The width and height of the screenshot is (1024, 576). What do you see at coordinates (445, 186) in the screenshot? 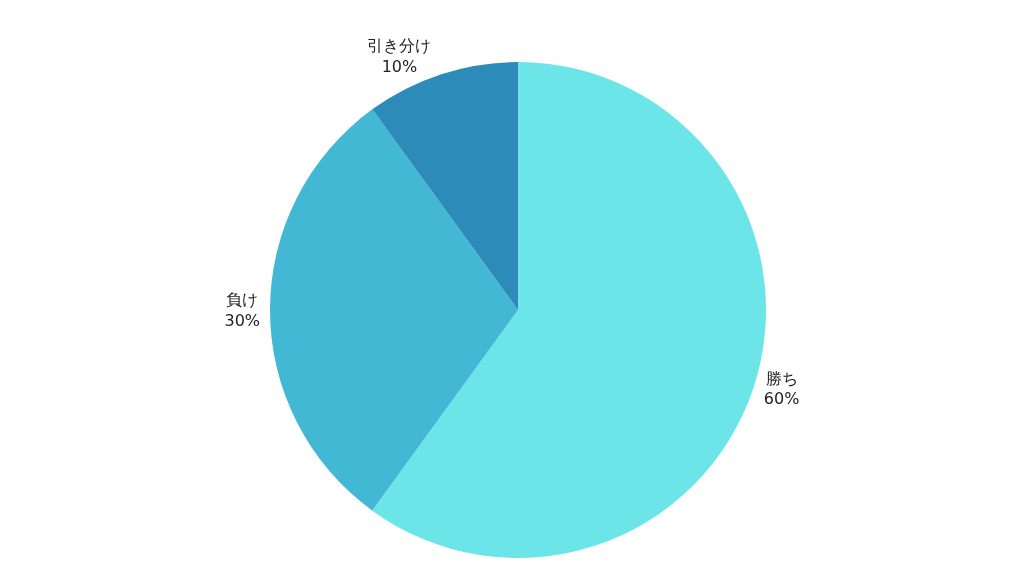
I see `pie-slice` at bounding box center [445, 186].